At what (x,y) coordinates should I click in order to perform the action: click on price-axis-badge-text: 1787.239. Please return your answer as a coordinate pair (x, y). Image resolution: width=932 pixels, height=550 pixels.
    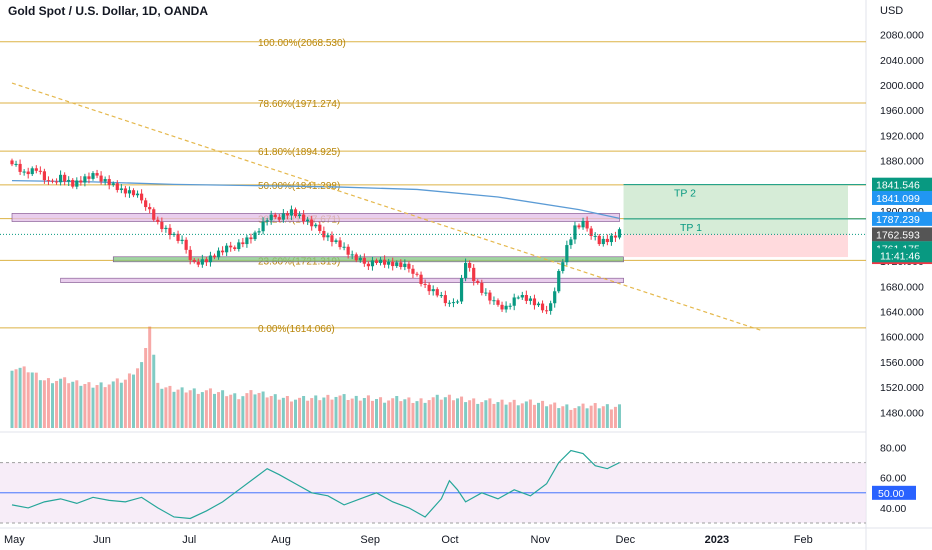
    Looking at the image, I should click on (898, 220).